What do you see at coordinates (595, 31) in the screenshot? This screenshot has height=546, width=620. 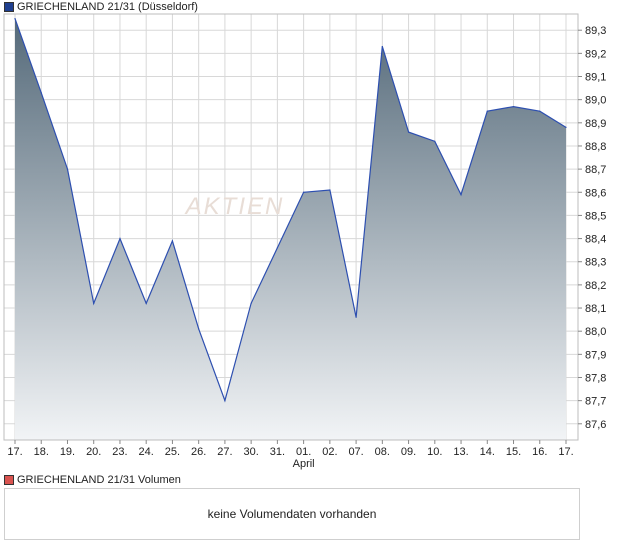 I see `y-tick-label: 89,3` at bounding box center [595, 31].